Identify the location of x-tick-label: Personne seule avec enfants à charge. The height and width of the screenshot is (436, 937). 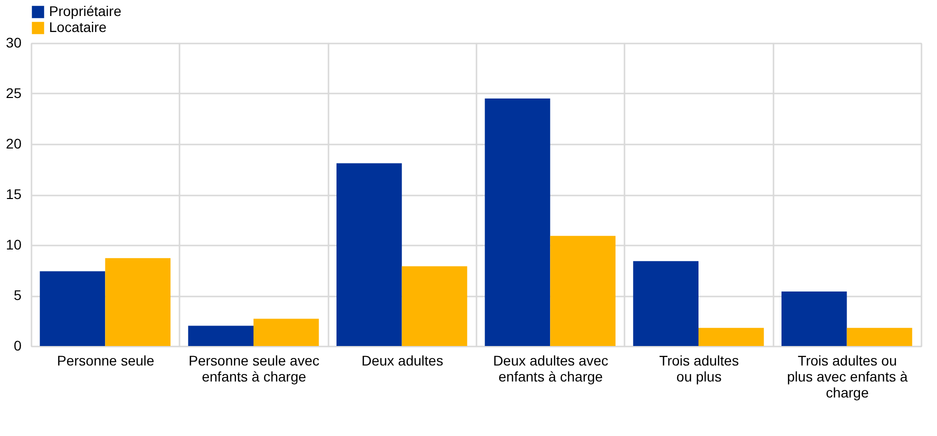
(254, 368).